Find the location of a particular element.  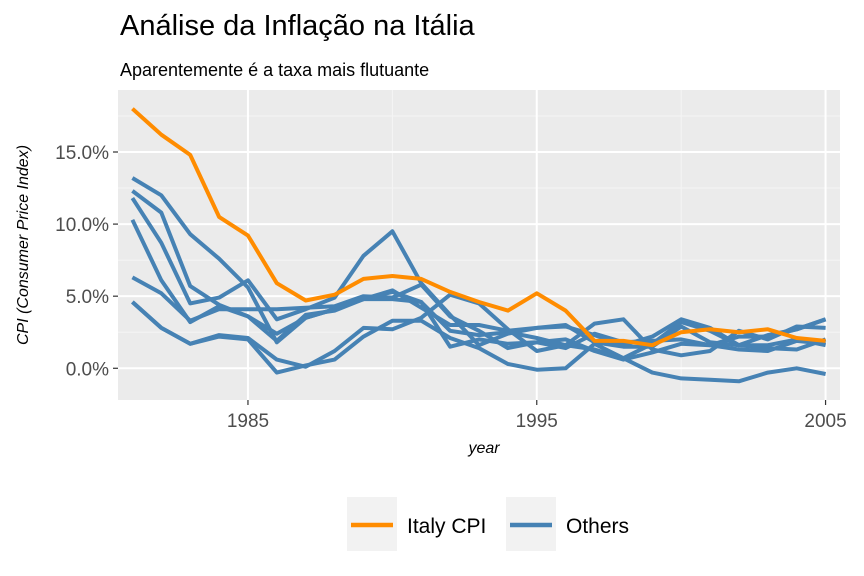

x-tick-label: 1995 is located at coordinates (537, 421).